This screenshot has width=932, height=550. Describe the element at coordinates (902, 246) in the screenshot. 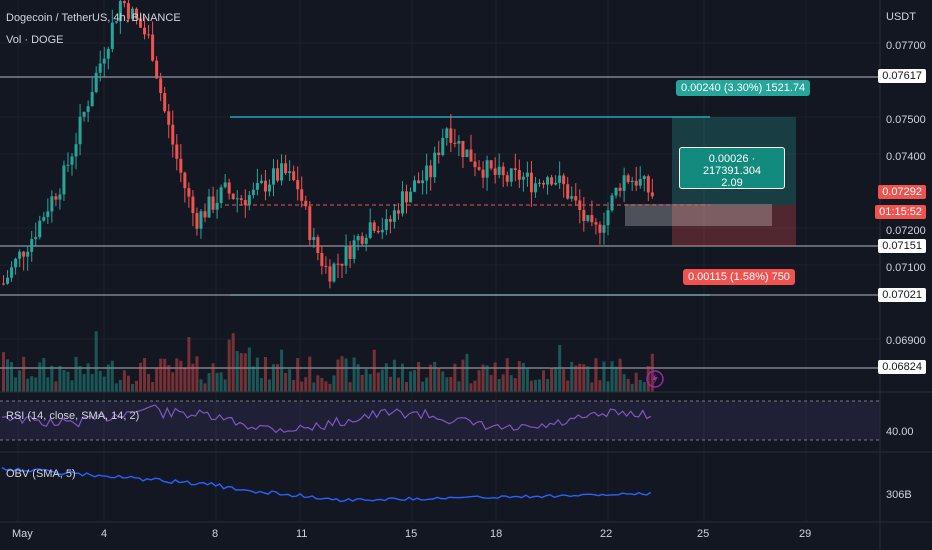

I see `price-tag-top-band: 0.07151` at that location.